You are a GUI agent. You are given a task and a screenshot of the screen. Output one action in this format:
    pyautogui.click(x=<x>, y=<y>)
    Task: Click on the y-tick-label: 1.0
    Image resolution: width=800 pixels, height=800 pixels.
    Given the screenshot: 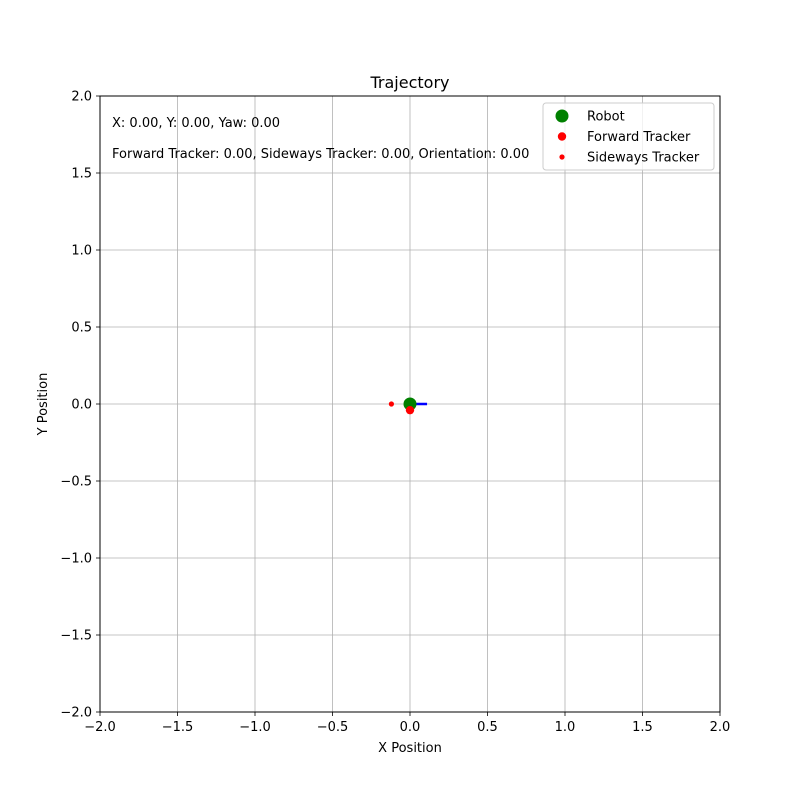 What is the action you would take?
    pyautogui.click(x=81, y=251)
    